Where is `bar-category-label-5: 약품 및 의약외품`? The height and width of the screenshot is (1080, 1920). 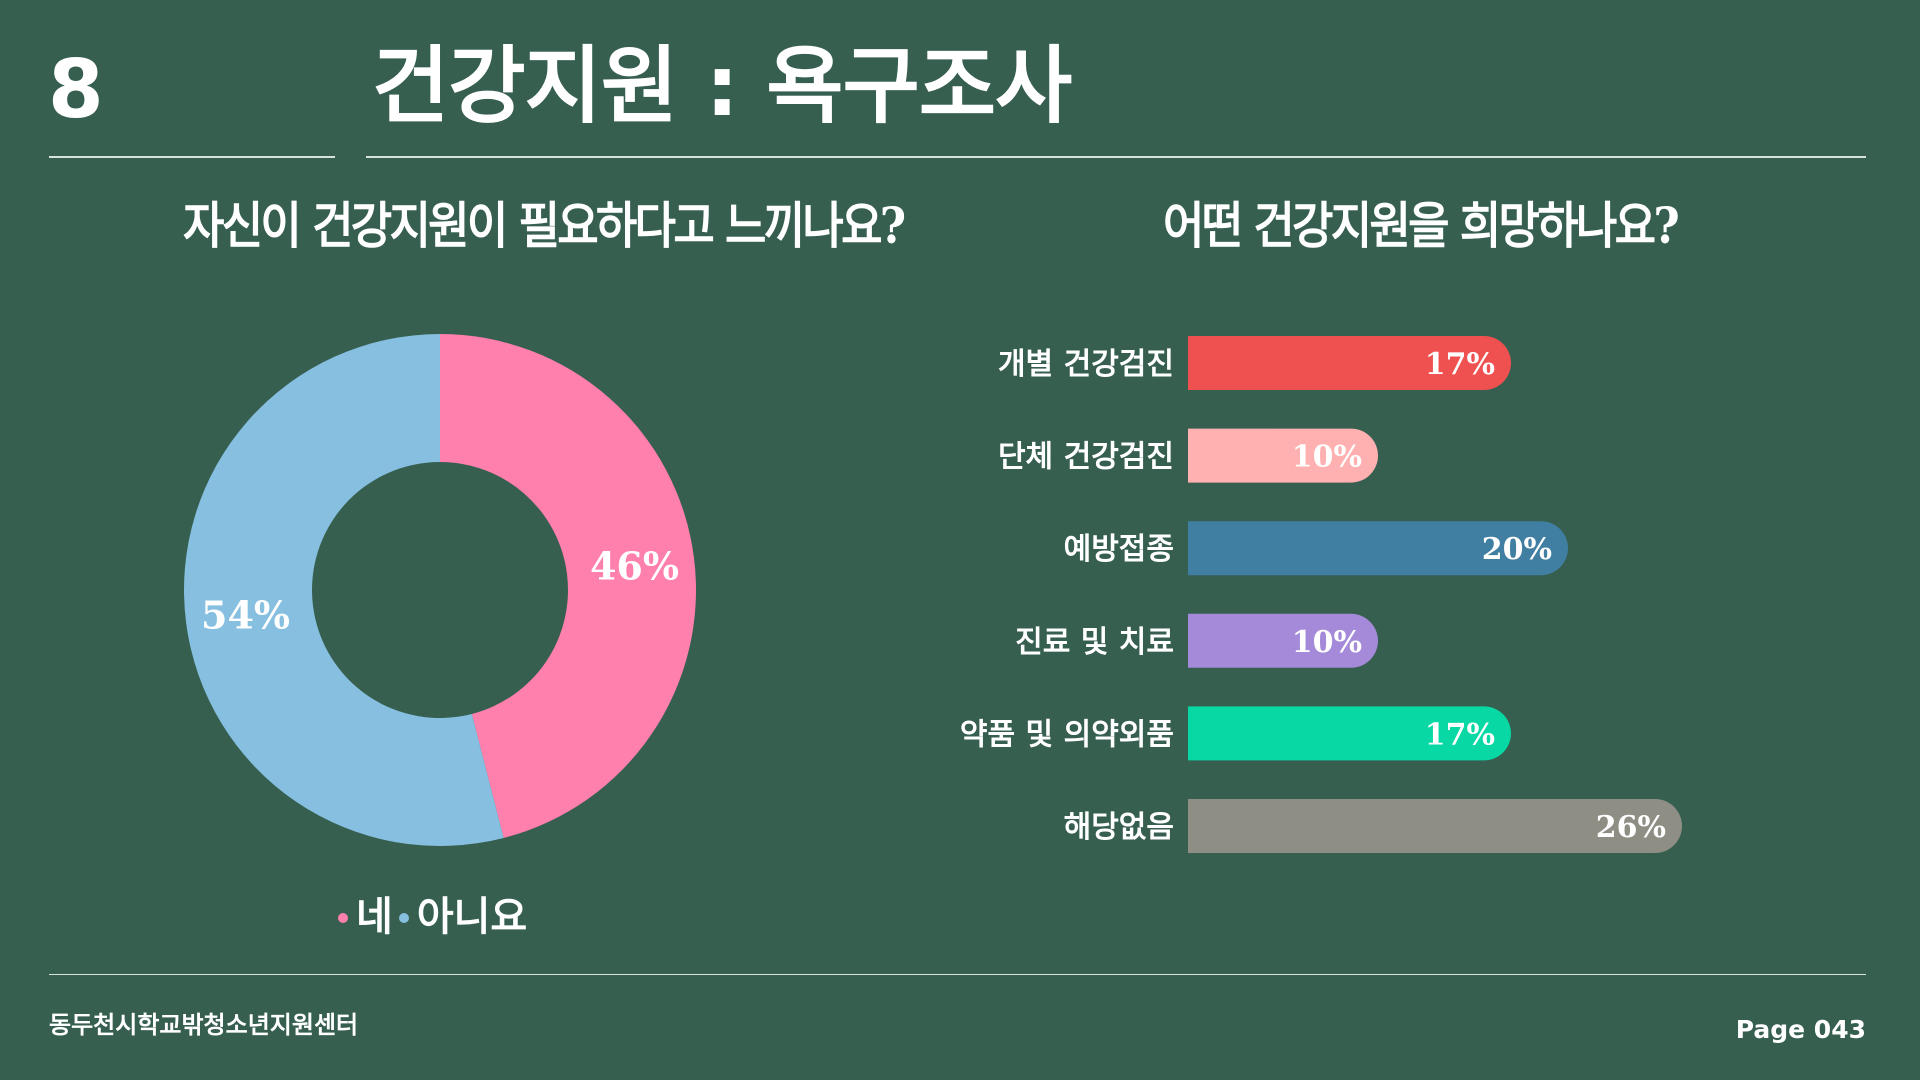
bar-category-label-5: 약품 및 의약외품 is located at coordinates (1067, 734).